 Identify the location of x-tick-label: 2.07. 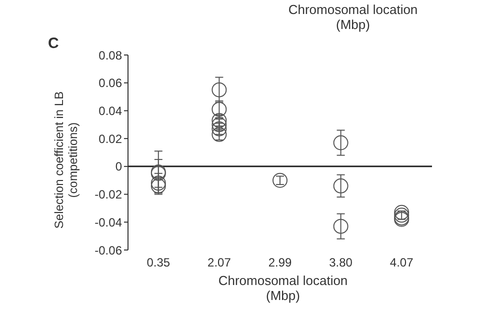
(220, 263).